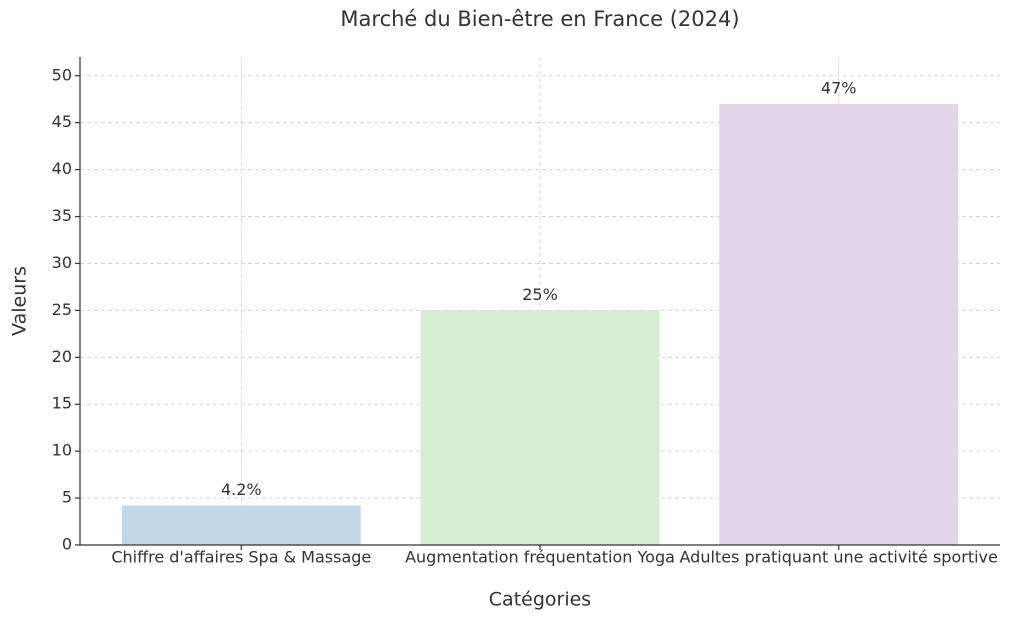 Image resolution: width=1024 pixels, height=621 pixels. Describe the element at coordinates (839, 557) in the screenshot. I see `x-tick-label: Adultes pratiquant une activité sportive` at that location.